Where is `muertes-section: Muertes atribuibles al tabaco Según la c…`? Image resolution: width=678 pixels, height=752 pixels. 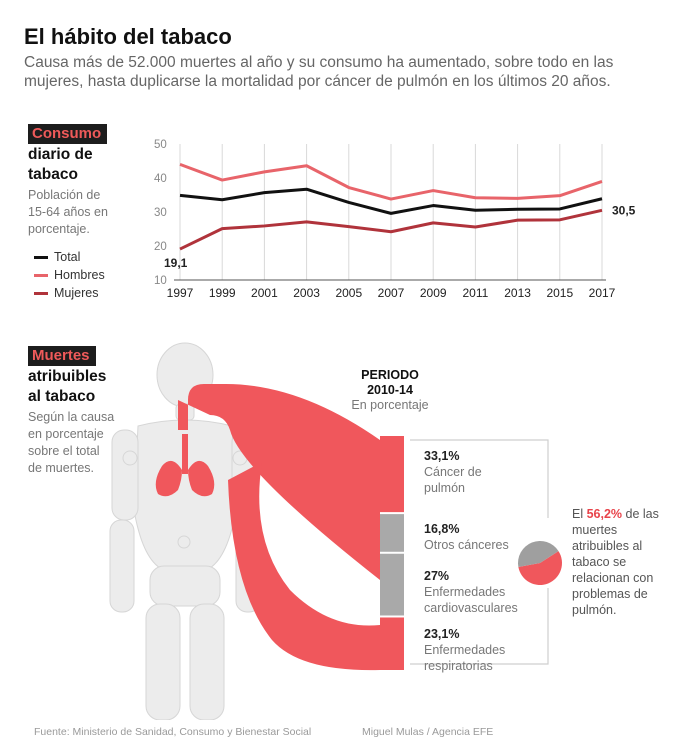 muertes-section: Muertes atribuibles al tabaco Según la c… is located at coordinates (71, 411).